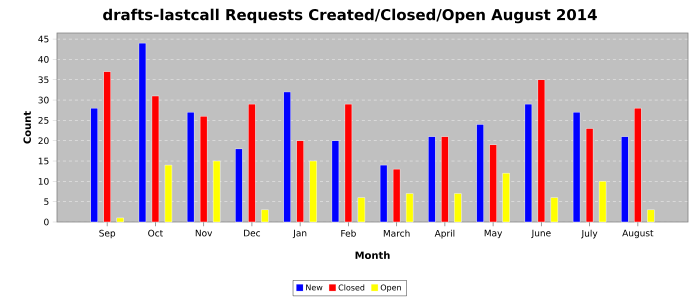 The height and width of the screenshot is (300, 700). Describe the element at coordinates (46, 222) in the screenshot. I see `y-tick-label: 0` at that location.